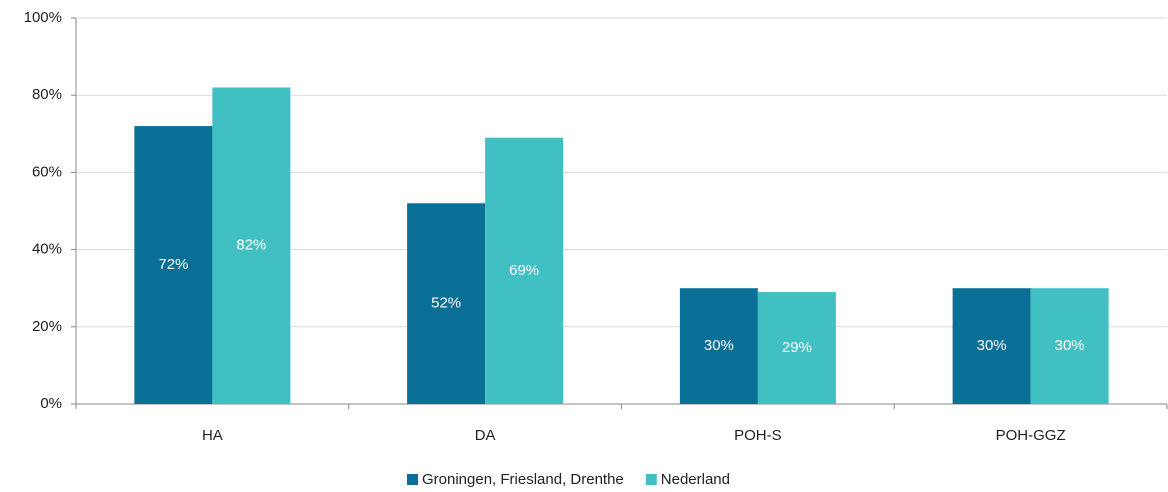 Image resolution: width=1168 pixels, height=492 pixels. I want to click on x-tick-label: POH-S, so click(758, 435).